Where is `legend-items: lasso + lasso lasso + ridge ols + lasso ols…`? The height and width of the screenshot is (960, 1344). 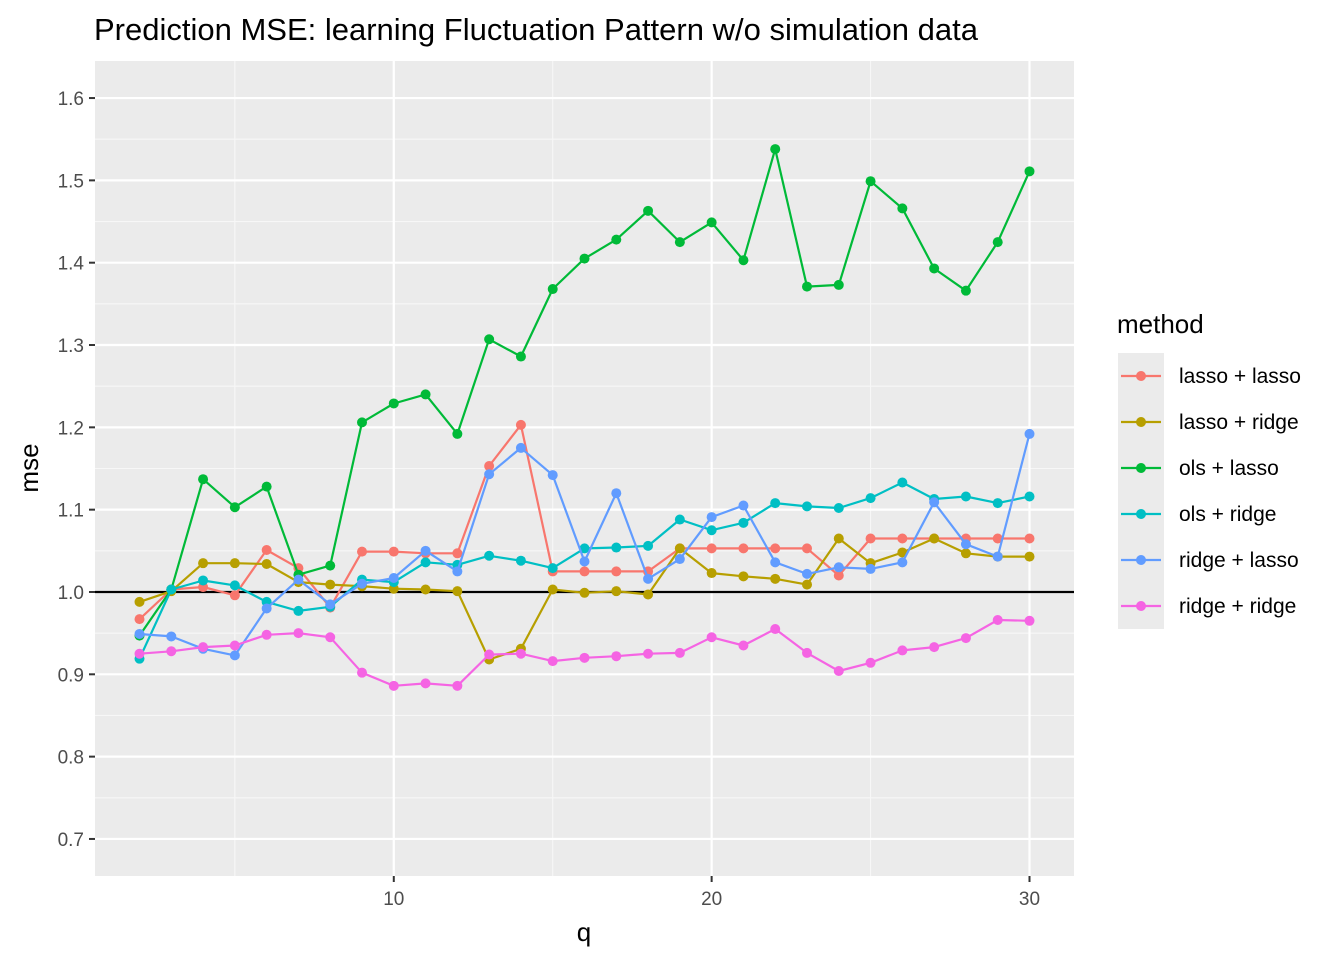
legend-items: lasso + lasso lasso + ridge ols + lasso ols… is located at coordinates (1209, 491).